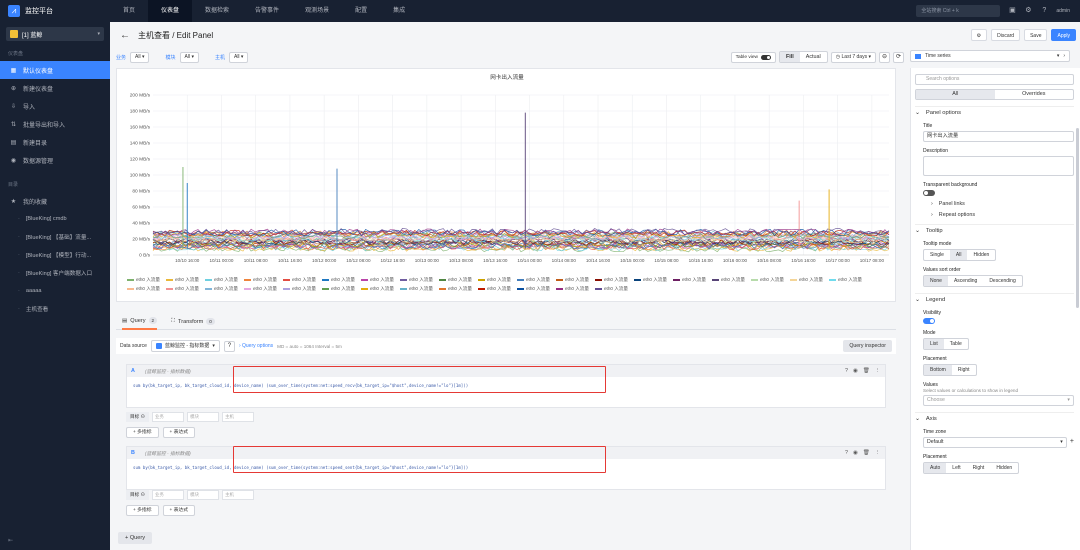  What do you see at coordinates (935, 468) in the screenshot?
I see `axis-auto: Auto` at bounding box center [935, 468].